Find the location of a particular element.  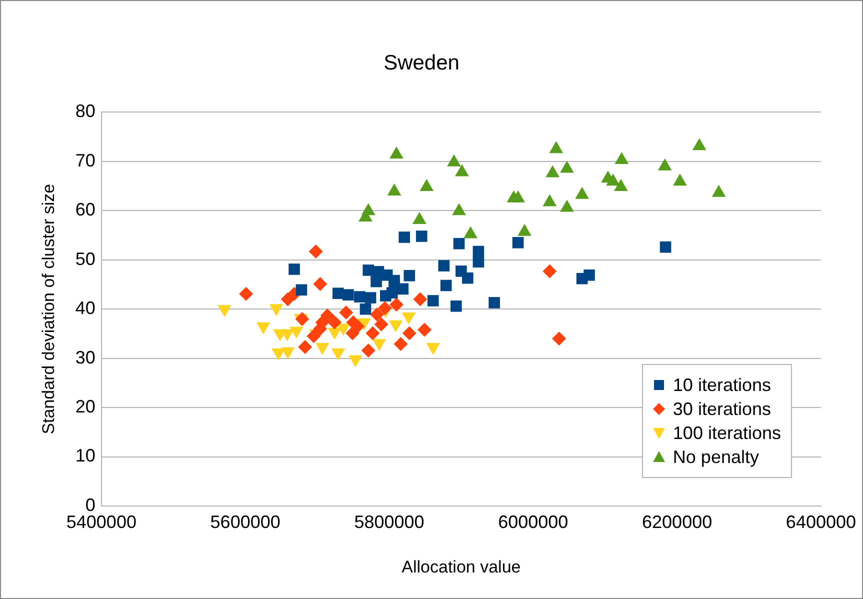

y-tick-label: 40 is located at coordinates (85, 308).